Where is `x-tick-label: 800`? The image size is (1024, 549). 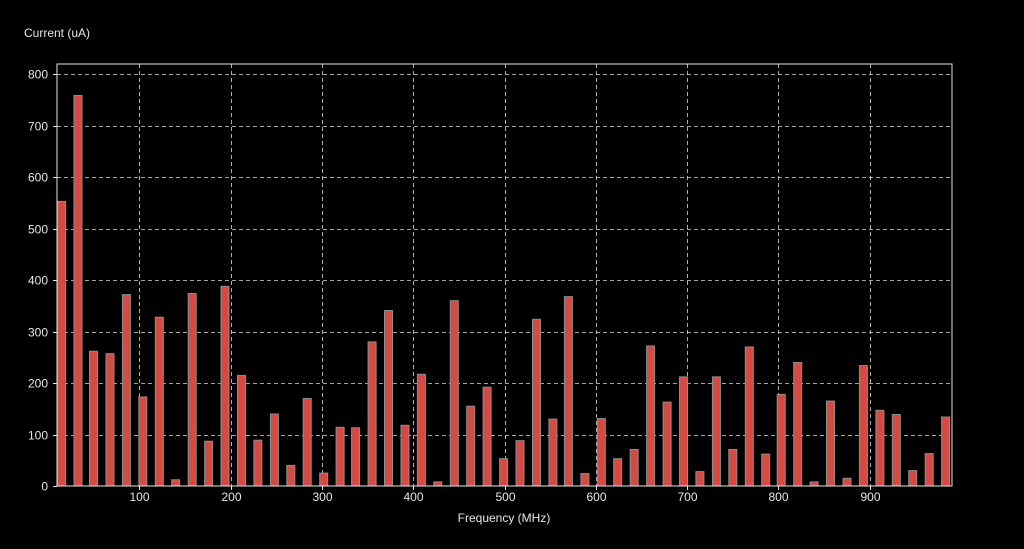
x-tick-label: 800 is located at coordinates (778, 497).